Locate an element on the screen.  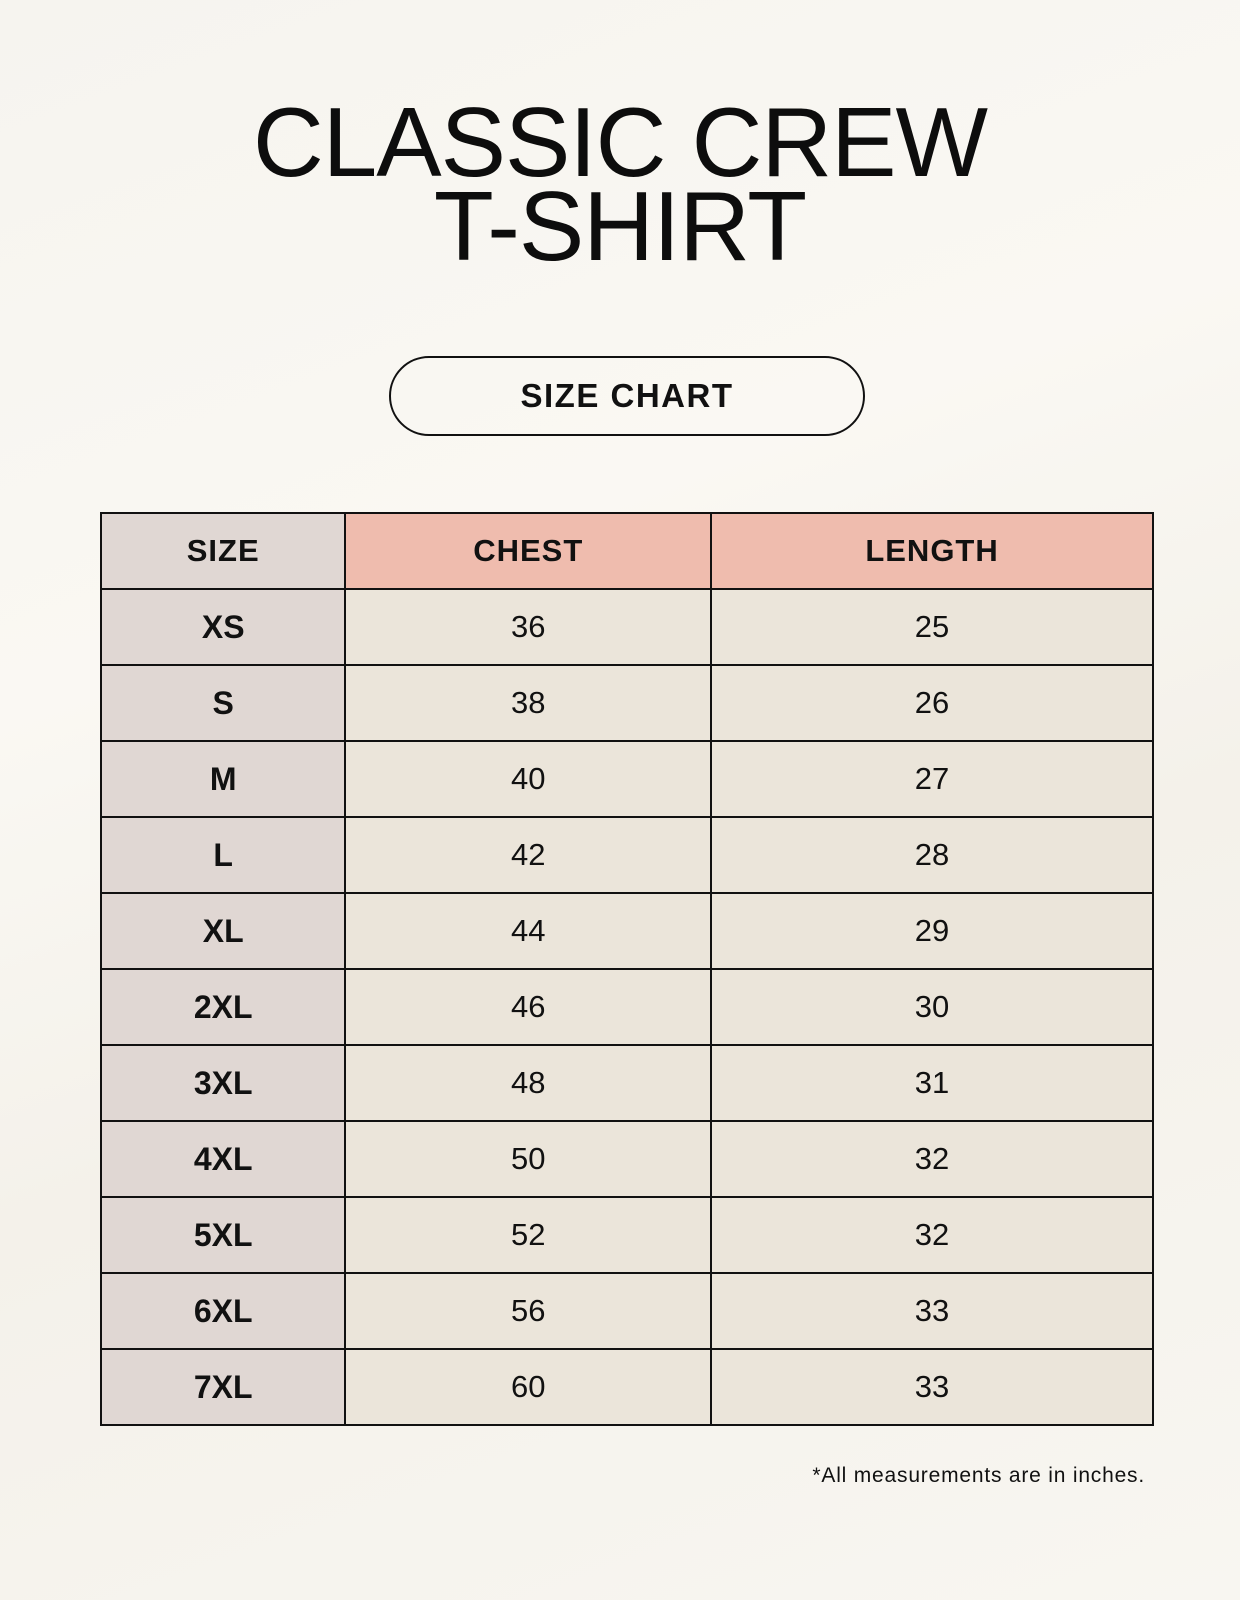
table-row: 4XL 50 32 is located at coordinates (626, 1159).